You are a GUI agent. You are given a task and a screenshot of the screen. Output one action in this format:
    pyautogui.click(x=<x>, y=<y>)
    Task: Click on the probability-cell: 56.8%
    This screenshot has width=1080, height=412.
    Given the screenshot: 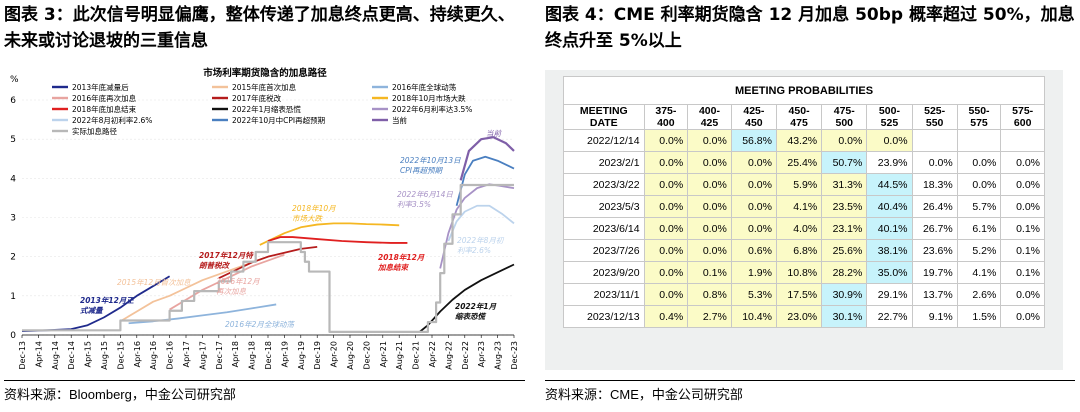 What is the action you would take?
    pyautogui.click(x=753, y=140)
    